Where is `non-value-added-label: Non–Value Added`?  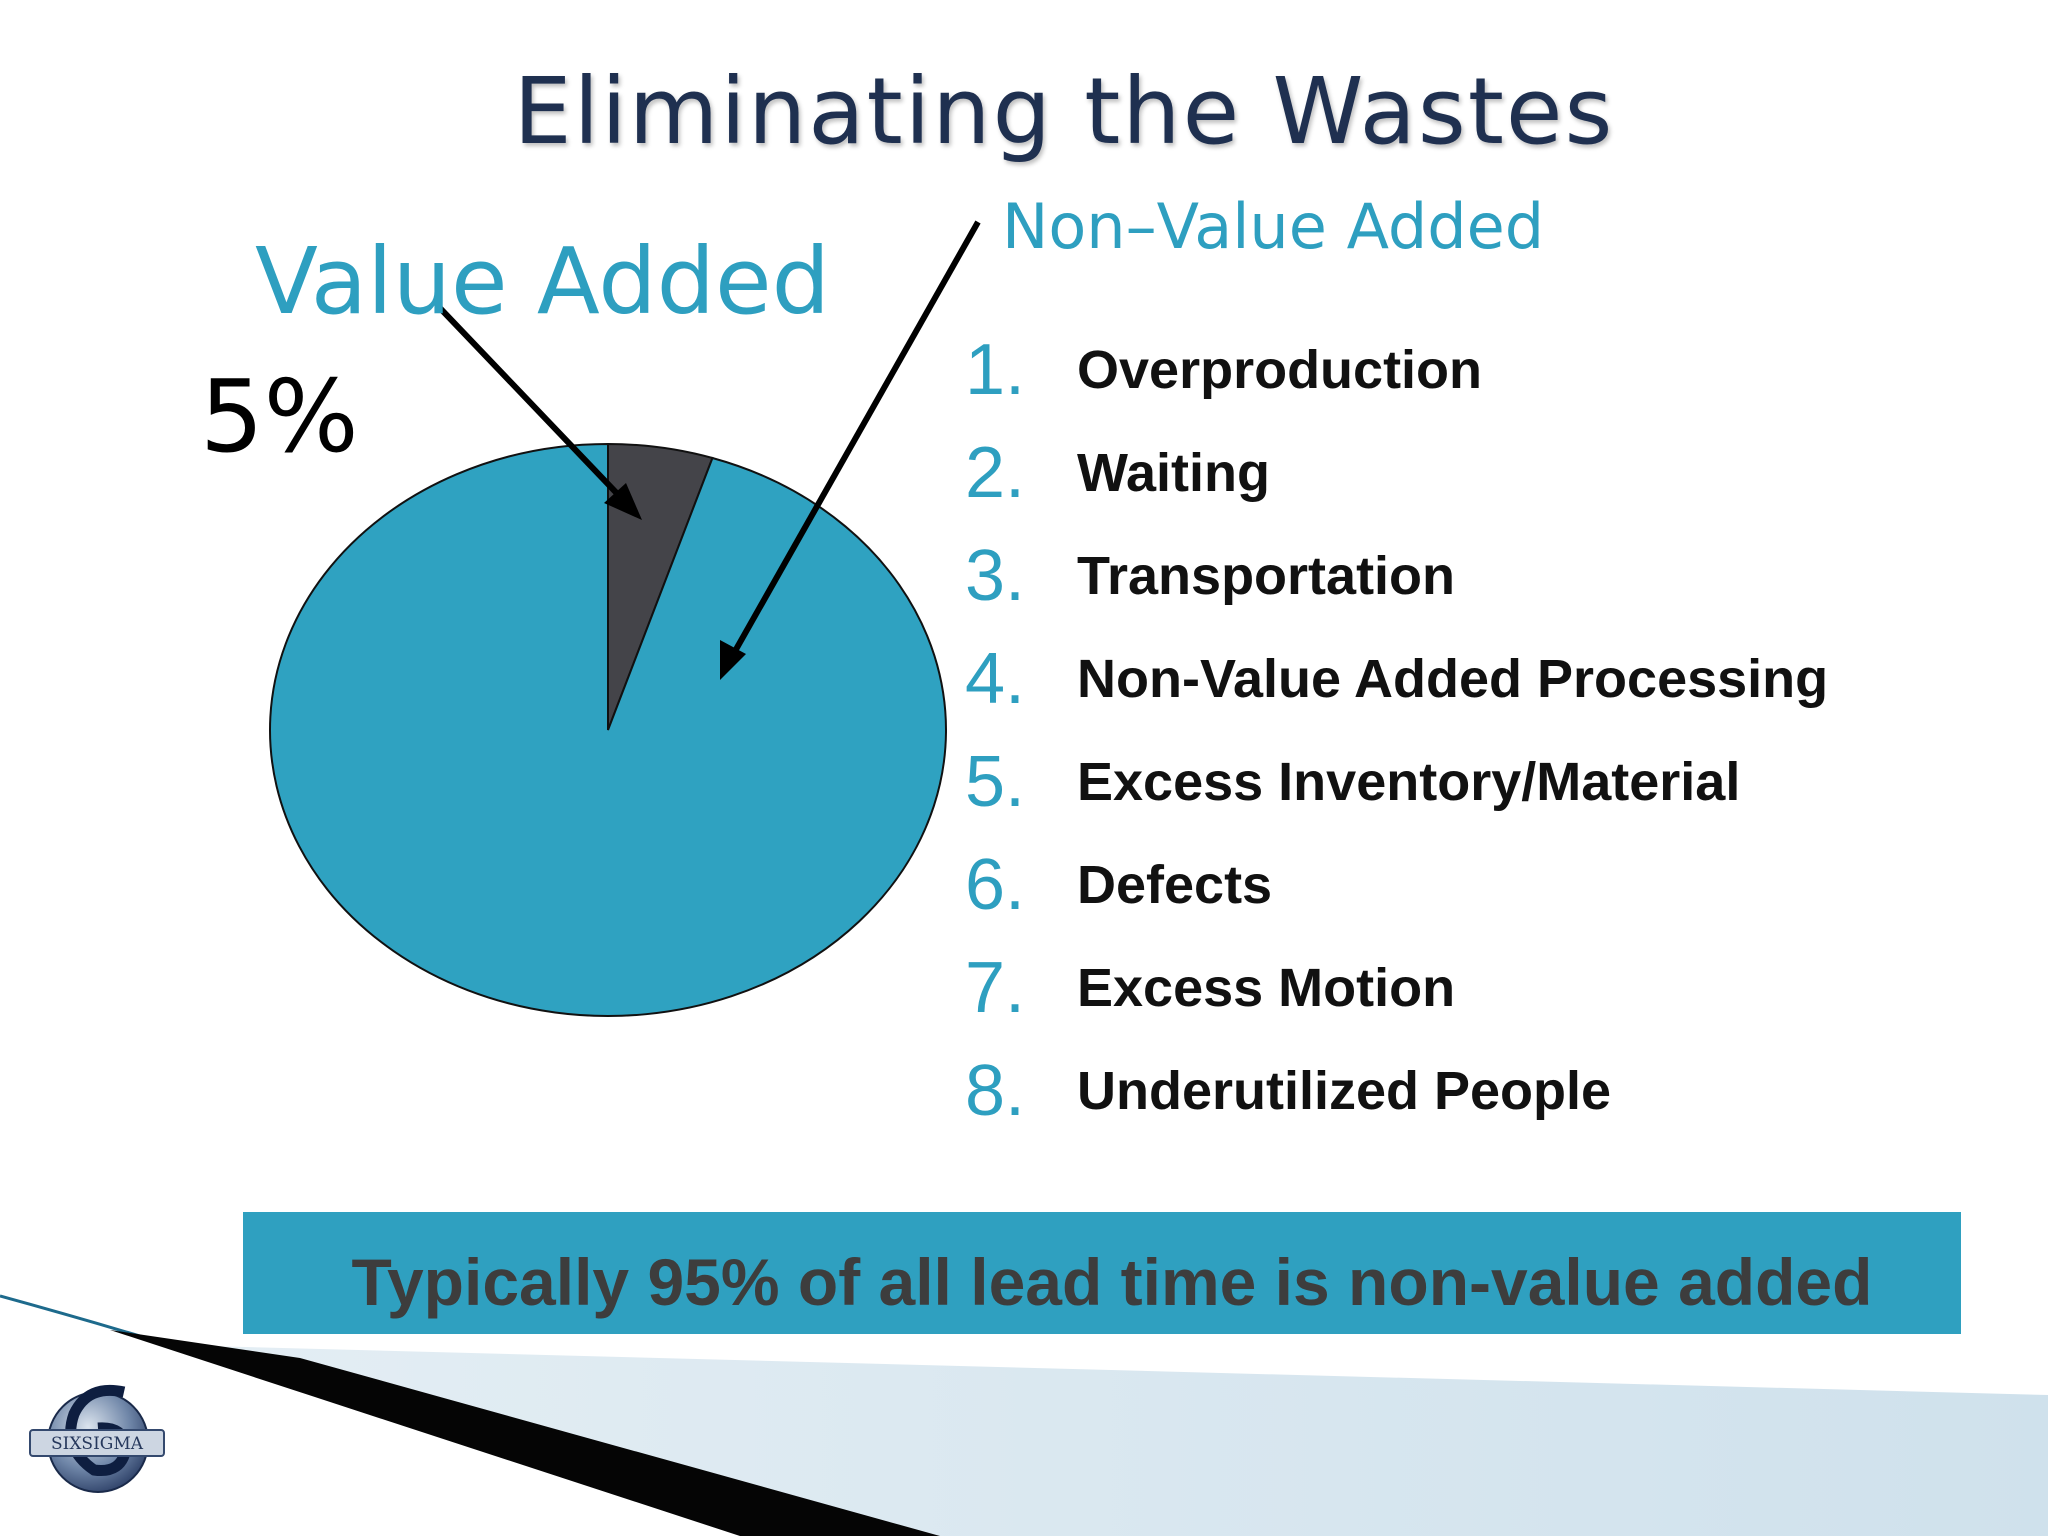
non-value-added-label: Non–Value Added is located at coordinates (1273, 226).